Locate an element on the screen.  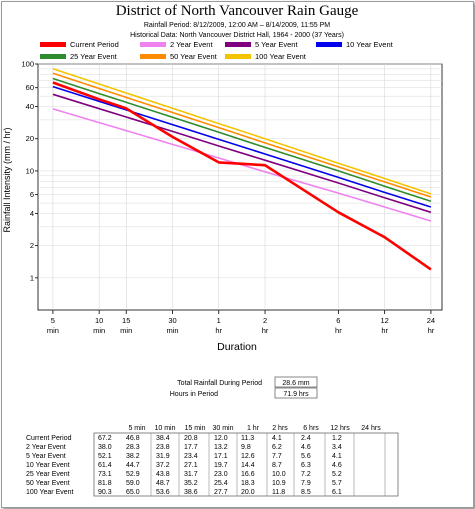
table-cell: 17.1 is located at coordinates (221, 456).